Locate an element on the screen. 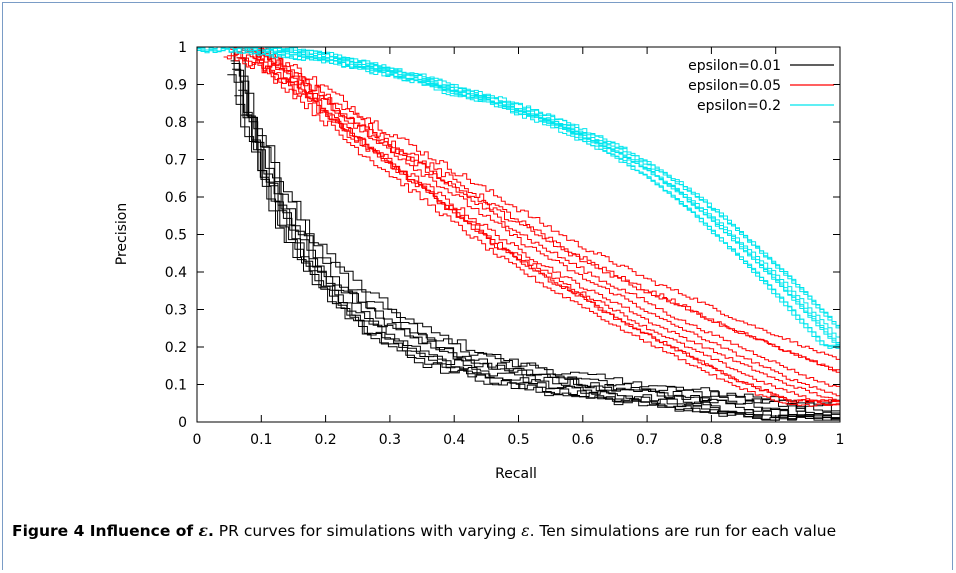  x-tick-label: 0.1 is located at coordinates (261, 440).